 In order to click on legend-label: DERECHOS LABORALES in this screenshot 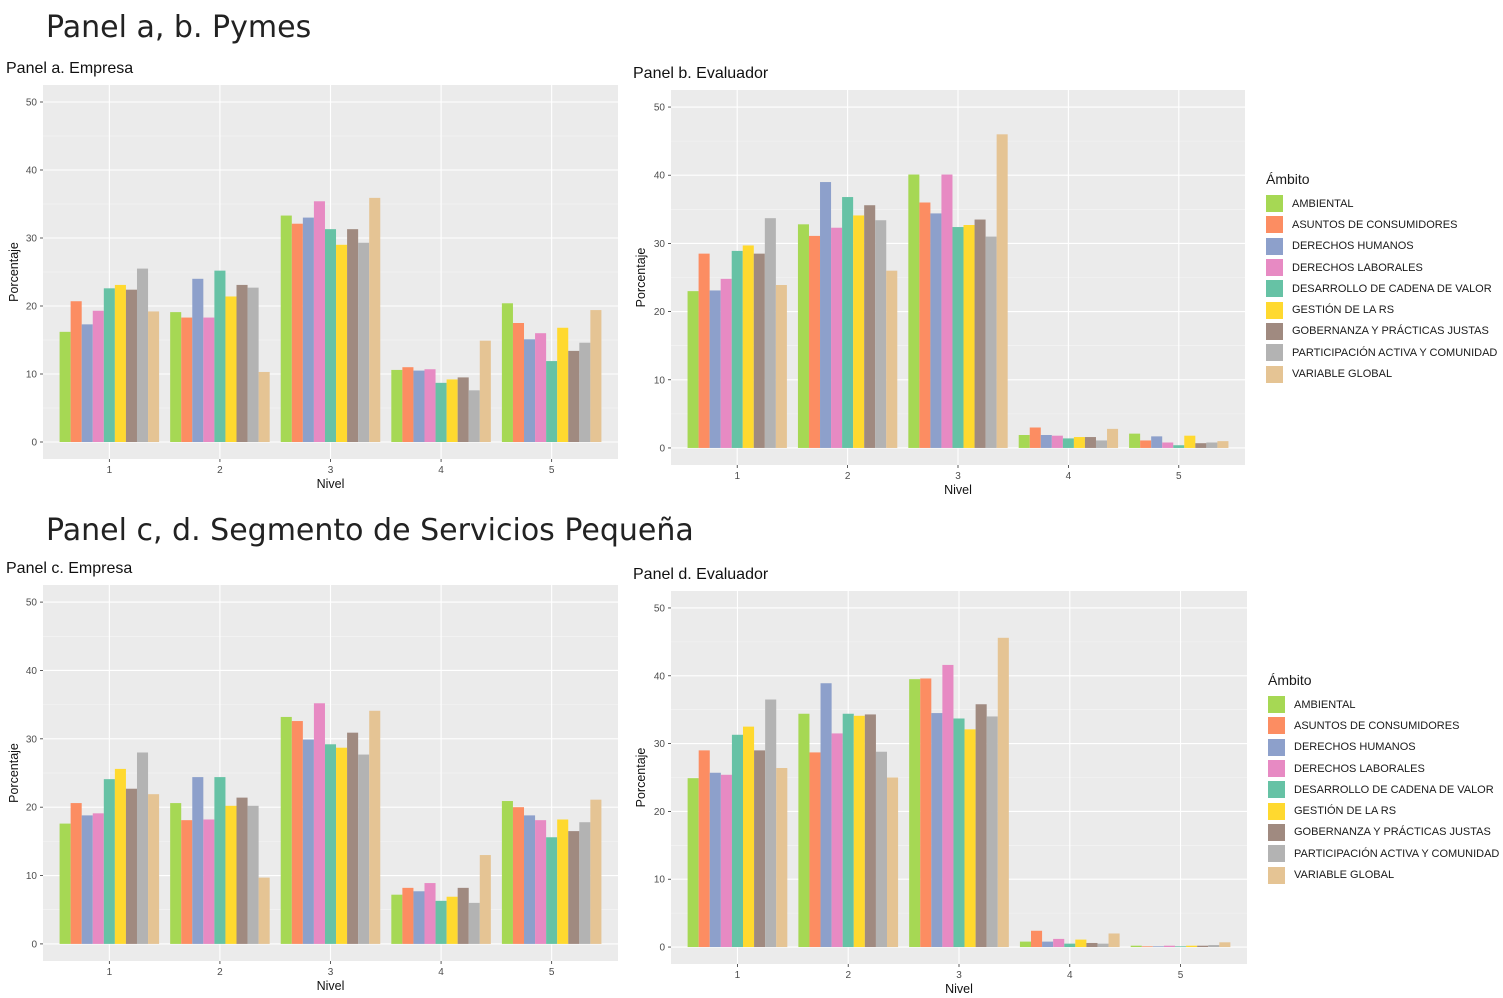, I will do `click(1359, 768)`.